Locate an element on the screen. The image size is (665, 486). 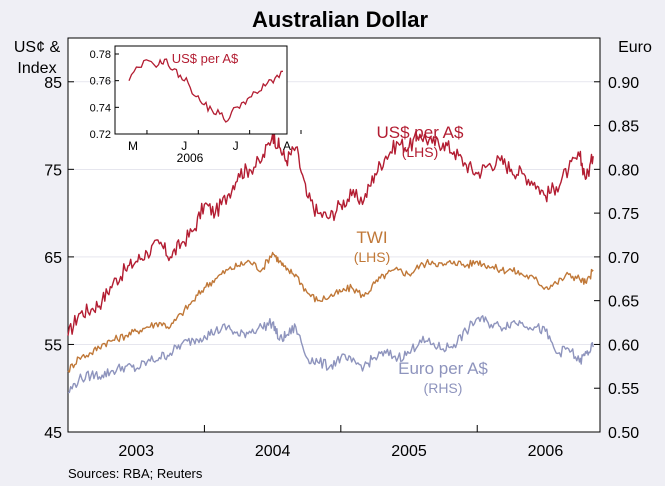
left-axis-label-line1: US¢ & is located at coordinates (37, 47).